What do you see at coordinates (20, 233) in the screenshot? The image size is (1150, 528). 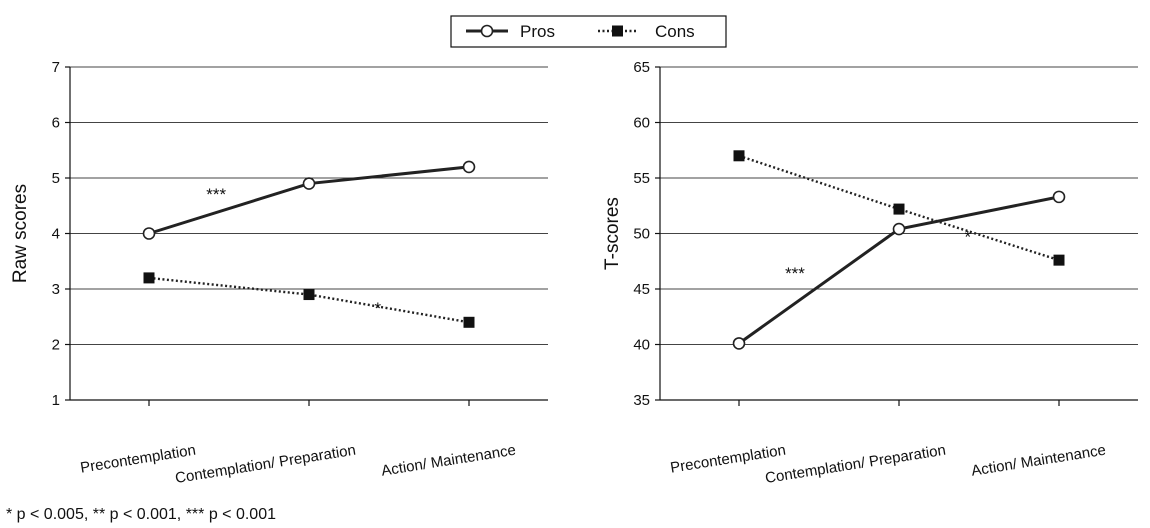 I see `y-axis-title: Raw scores` at bounding box center [20, 233].